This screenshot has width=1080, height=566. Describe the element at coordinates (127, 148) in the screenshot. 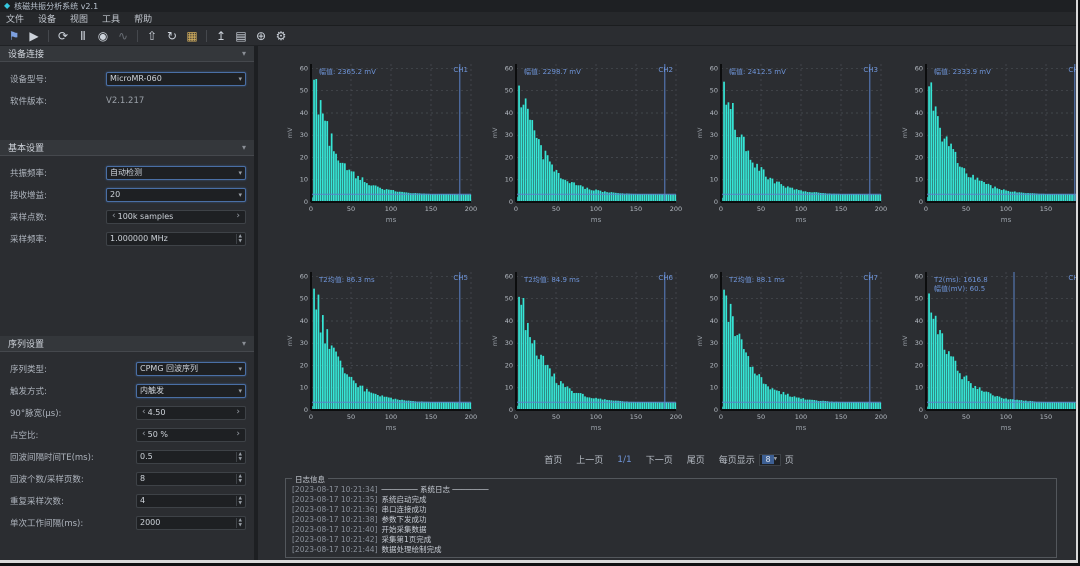

I see `sampling-group-header: 基本设置 ▾` at that location.